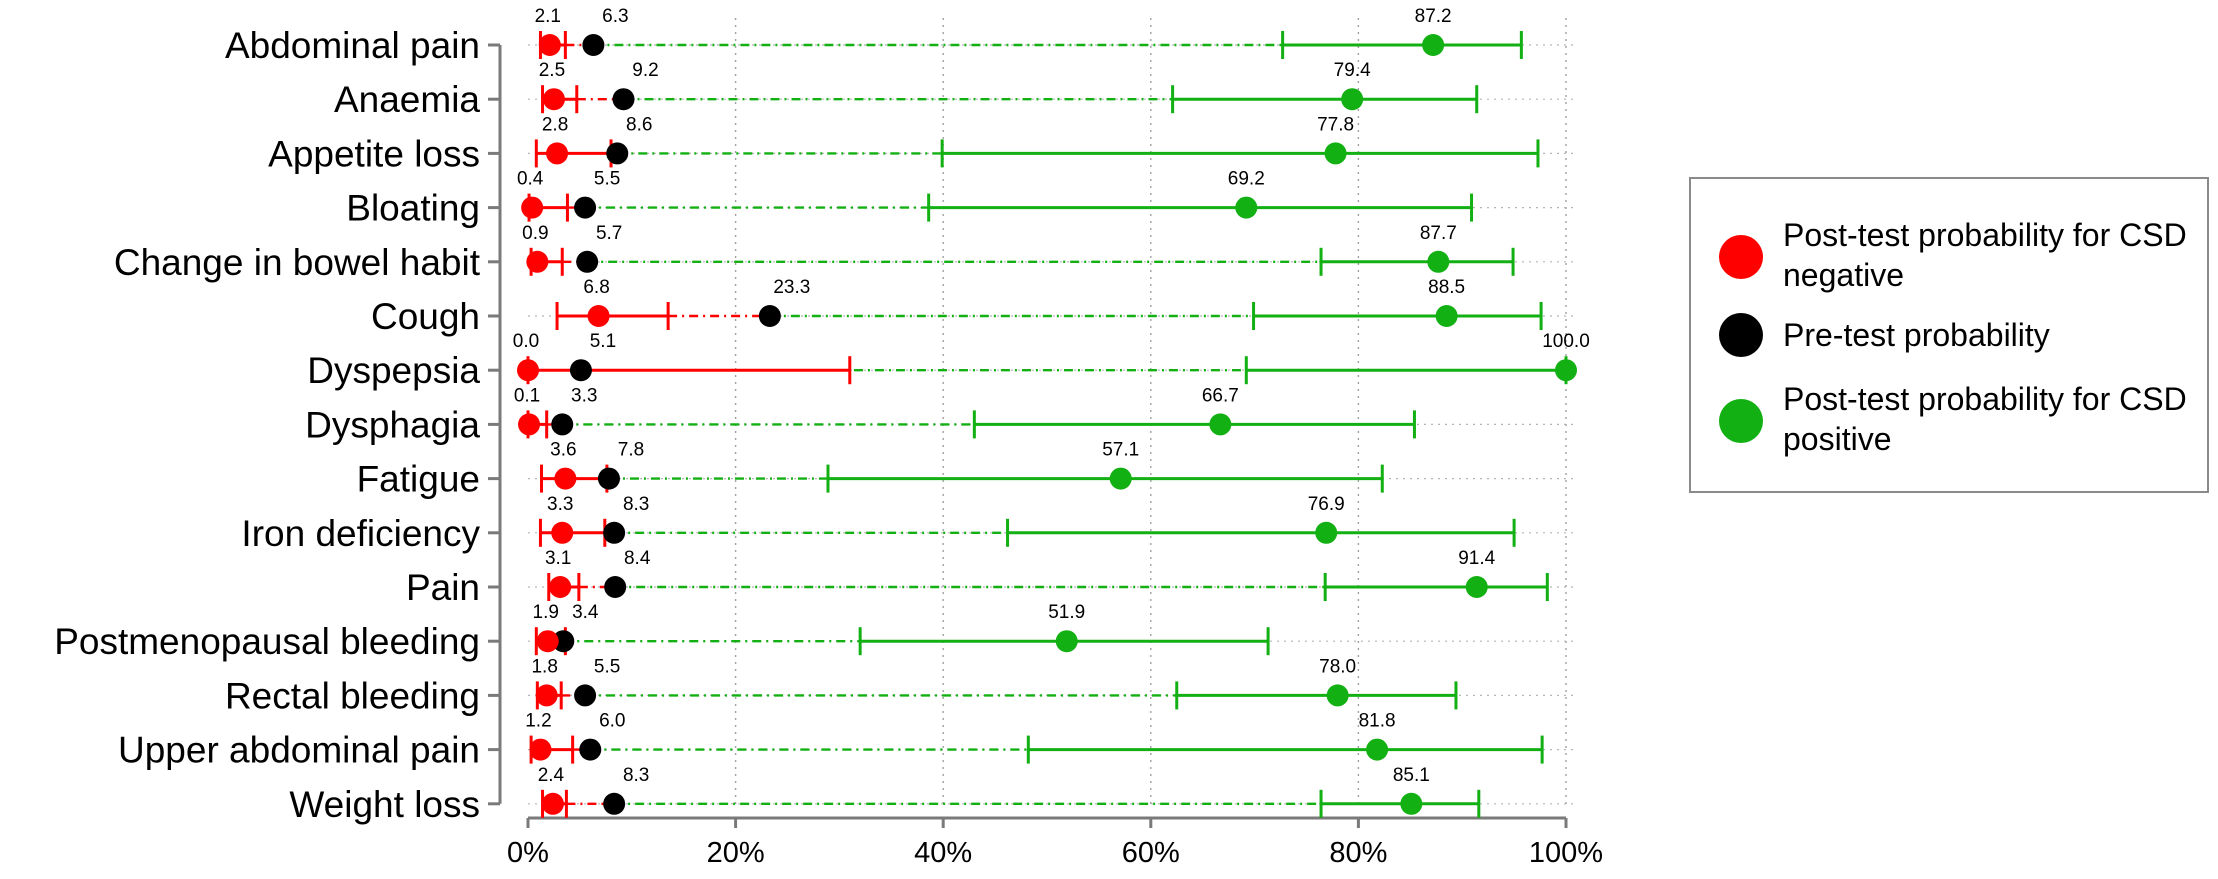  What do you see at coordinates (544, 666) in the screenshot?
I see `negative-value-label: 1.8` at bounding box center [544, 666].